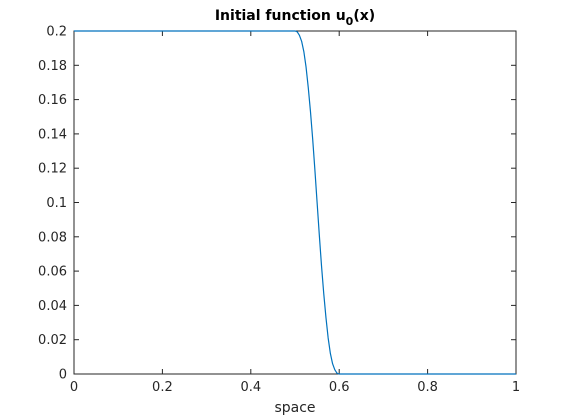  Describe the element at coordinates (52, 100) in the screenshot. I see `y-tick-label: 0.16` at that location.